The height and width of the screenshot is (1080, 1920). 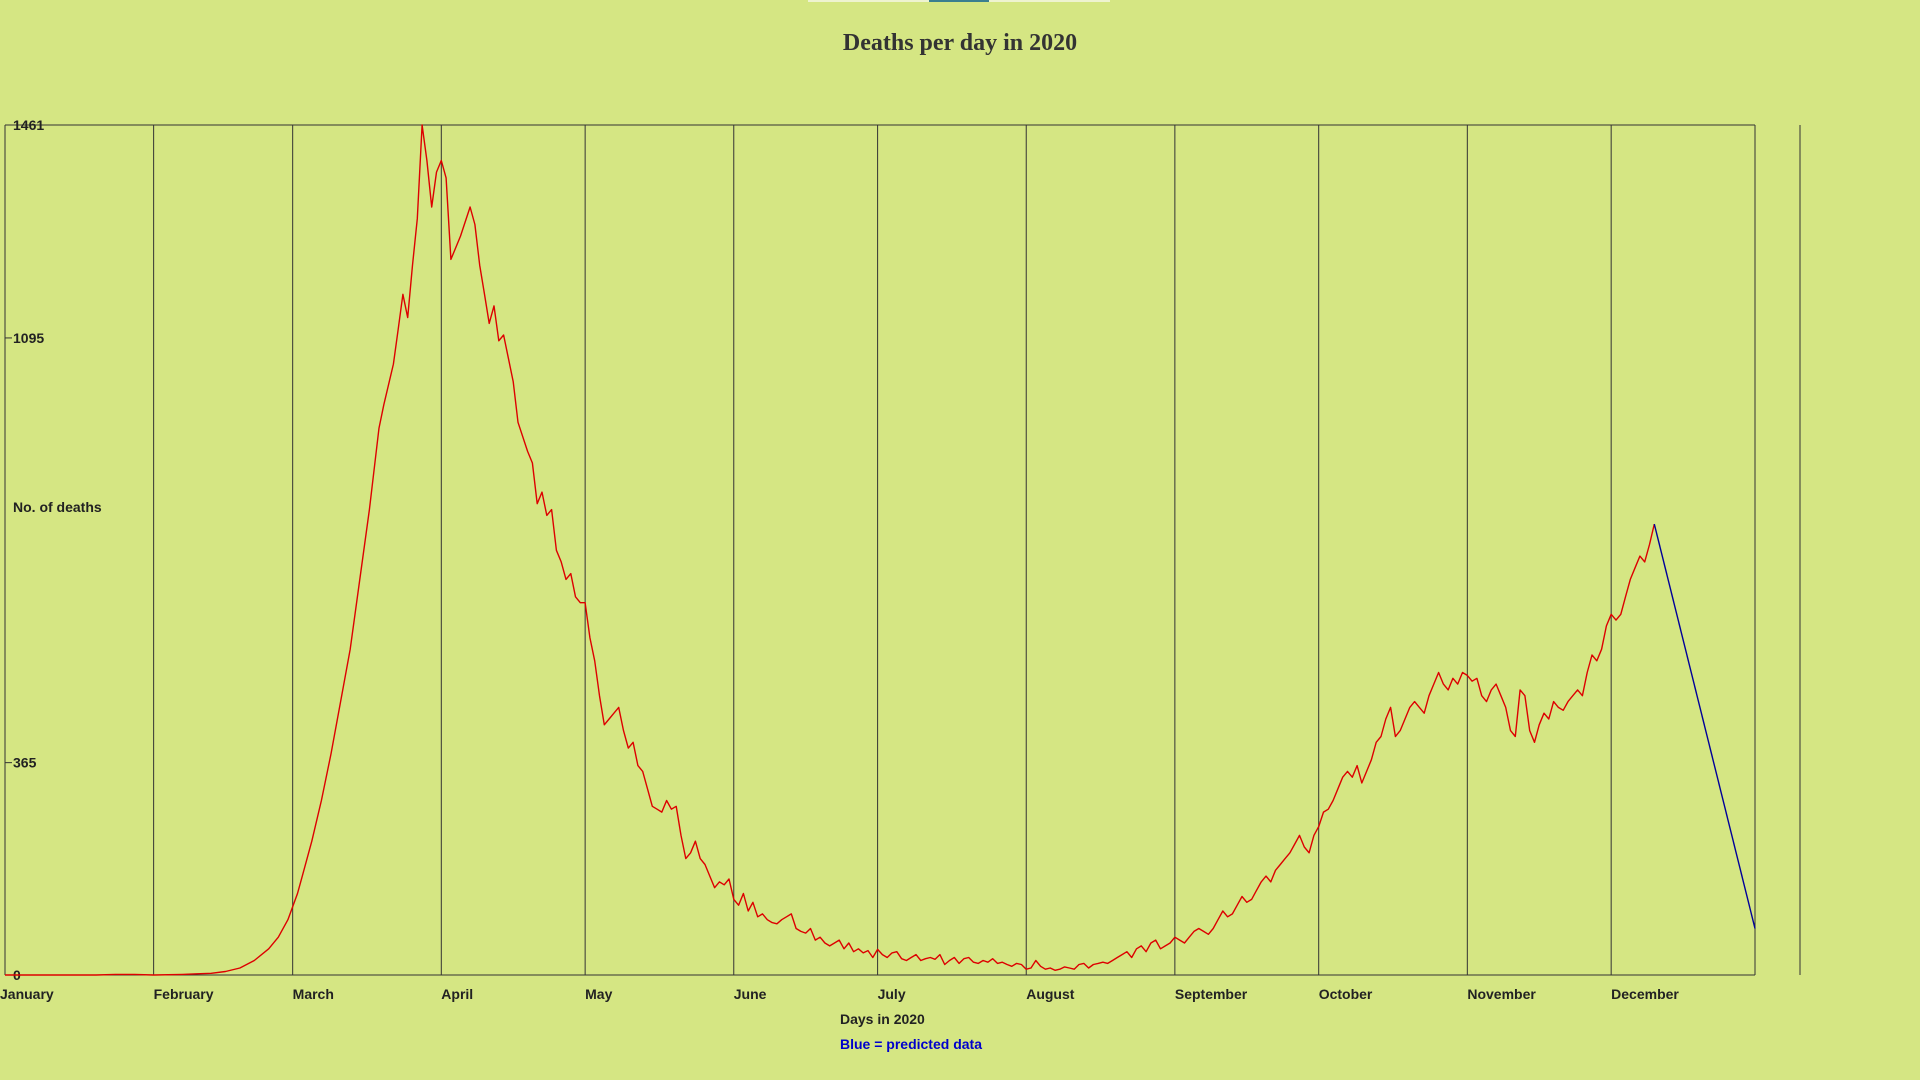 I want to click on x-tick-label-december: December, so click(x=1645, y=994).